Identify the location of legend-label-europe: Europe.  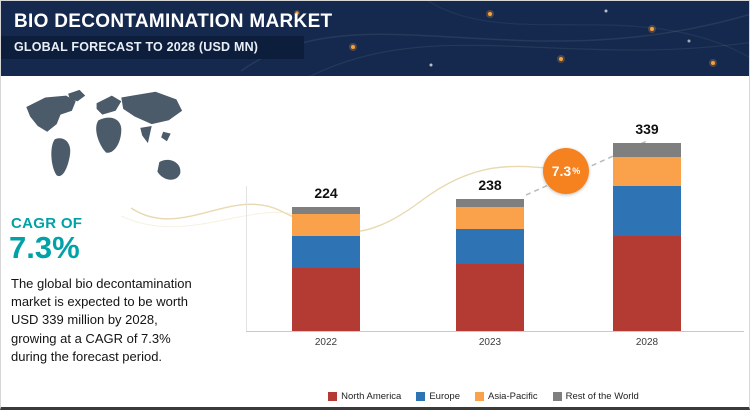
(444, 396).